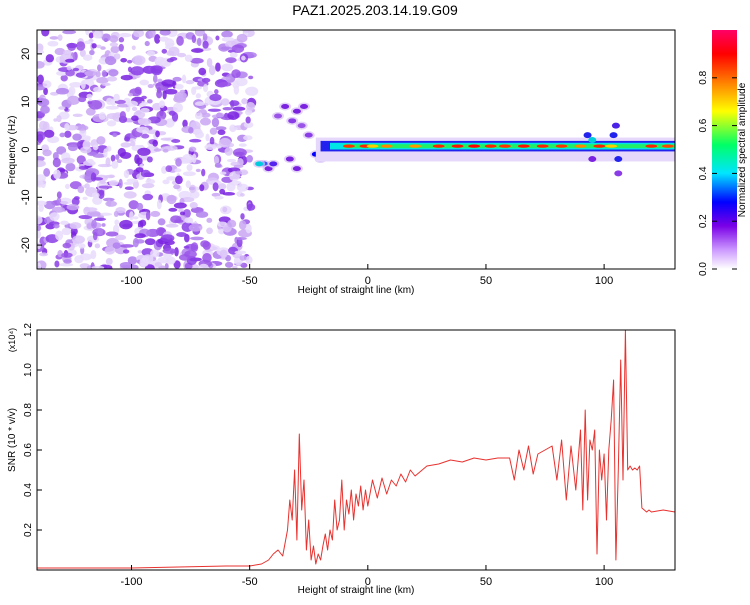  I want to click on snr-y-multiplier: (x10⁴), so click(12, 340).